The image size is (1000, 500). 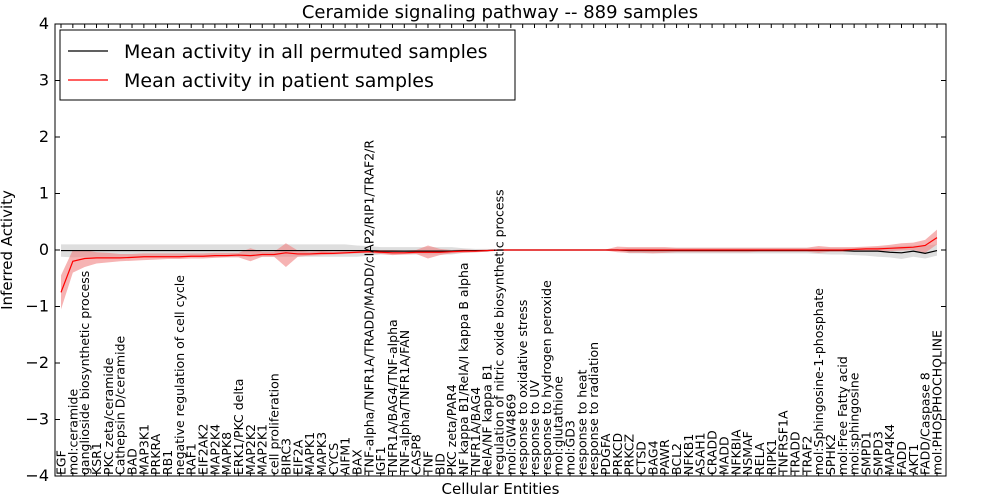 I want to click on y-tick-label: 0, so click(x=44, y=249).